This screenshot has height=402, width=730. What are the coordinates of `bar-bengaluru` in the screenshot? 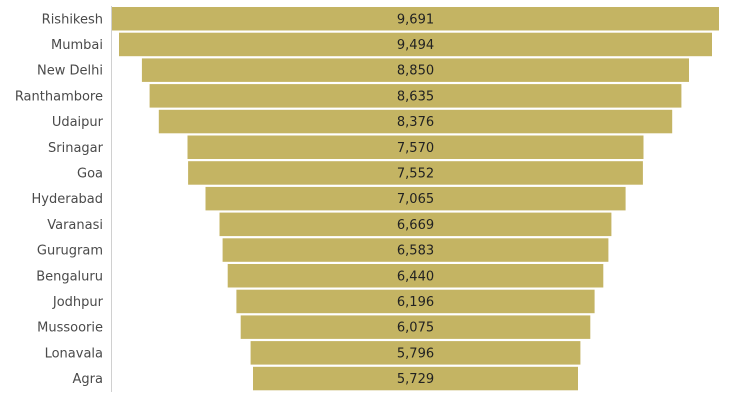 It's located at (415, 276).